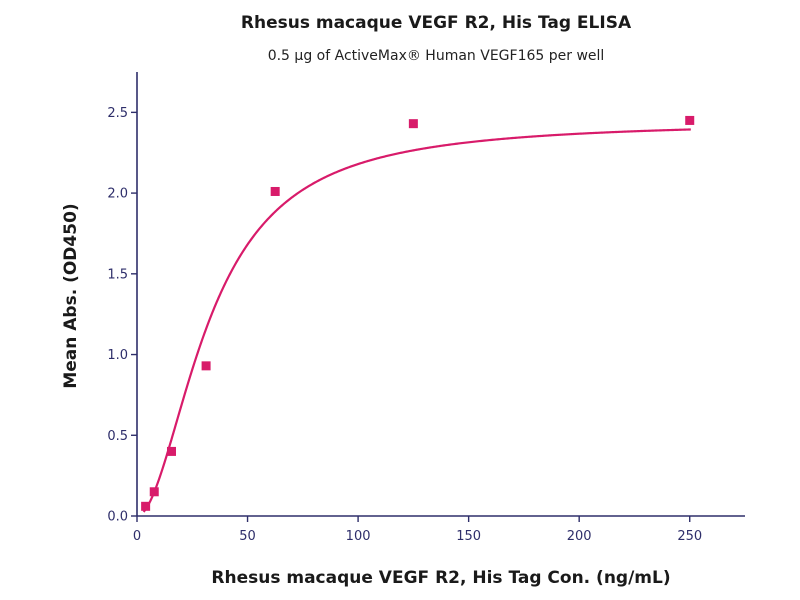  What do you see at coordinates (689, 536) in the screenshot?
I see `x-tick-label: 250` at bounding box center [689, 536].